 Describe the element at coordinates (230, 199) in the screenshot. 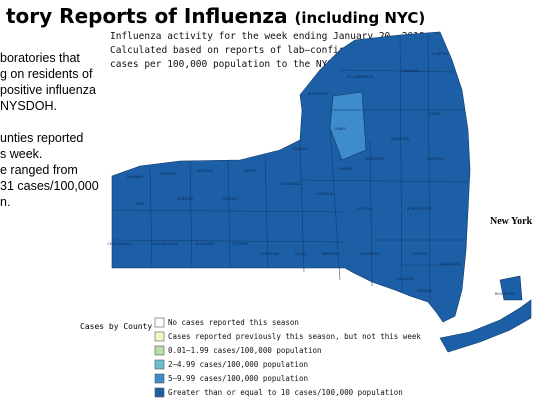

I see `county-label: ONTARIO` at that location.